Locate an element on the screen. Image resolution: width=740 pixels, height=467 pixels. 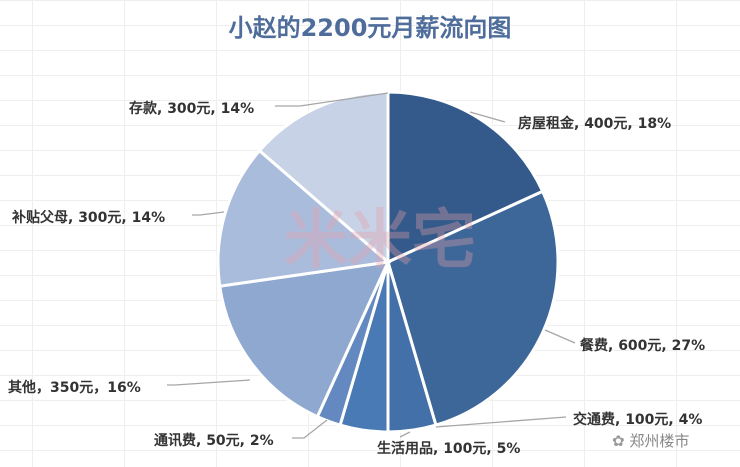
watermark-source: ✿ 郑州楼市 is located at coordinates (651, 441).